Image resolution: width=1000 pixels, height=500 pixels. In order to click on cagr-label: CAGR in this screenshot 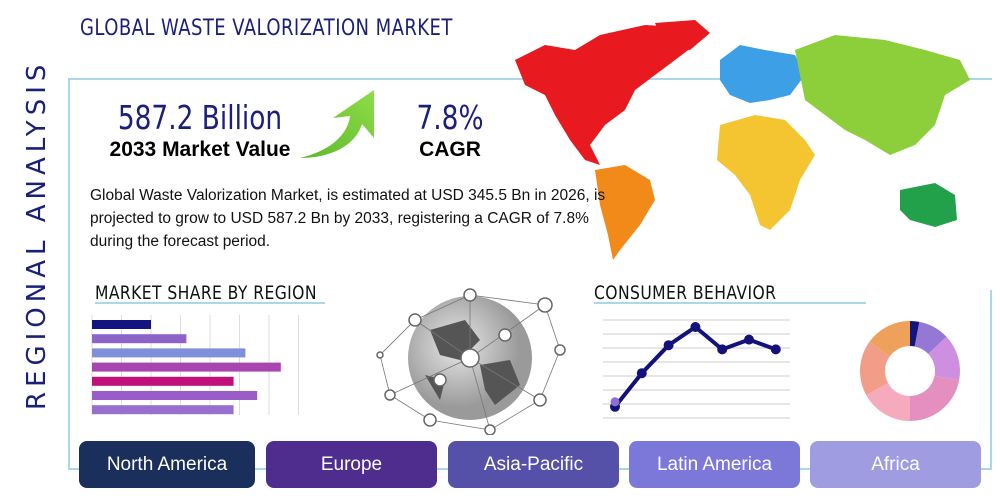, I will do `click(450, 149)`.